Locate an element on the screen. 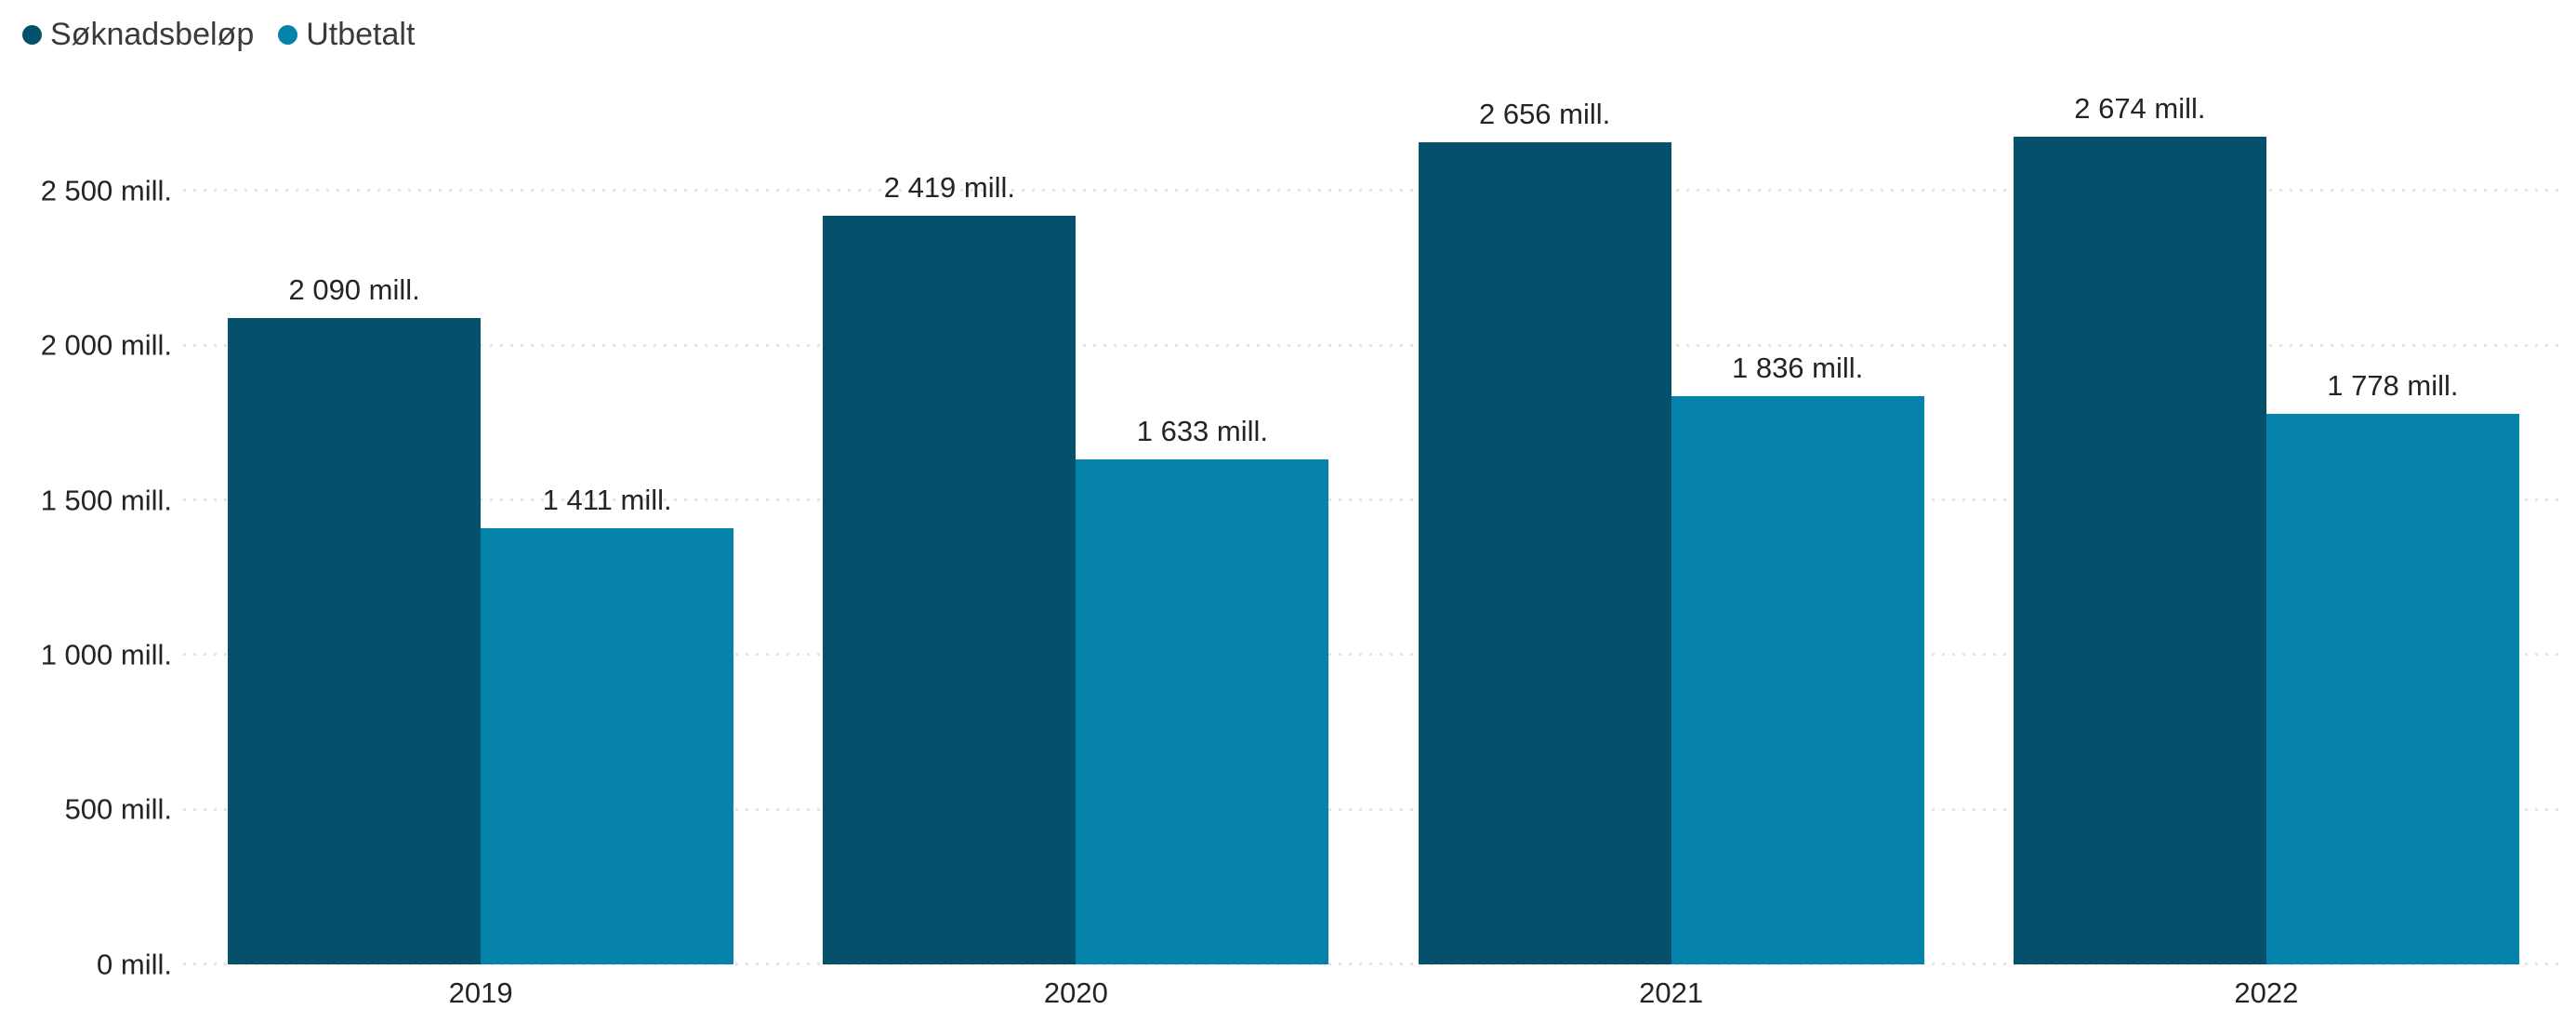 This screenshot has height=1036, width=2576. gridline-2000 is located at coordinates (1373, 345).